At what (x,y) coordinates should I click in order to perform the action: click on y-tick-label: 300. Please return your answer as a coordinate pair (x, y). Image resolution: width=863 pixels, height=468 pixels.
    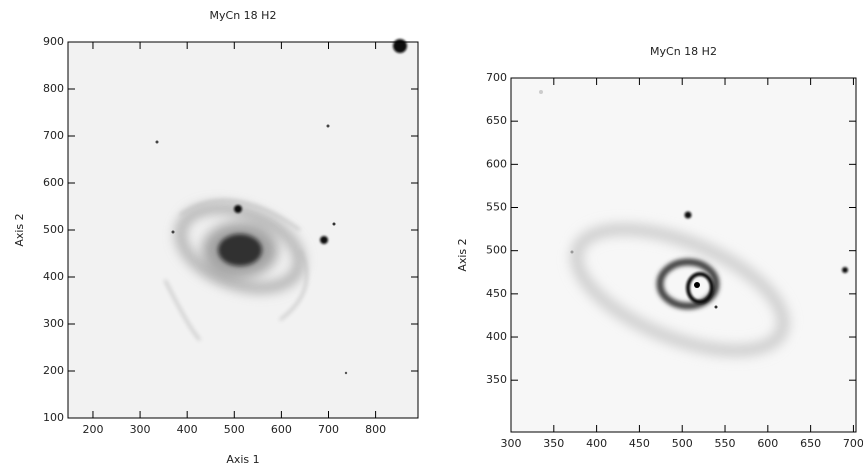
    Looking at the image, I should click on (53, 323).